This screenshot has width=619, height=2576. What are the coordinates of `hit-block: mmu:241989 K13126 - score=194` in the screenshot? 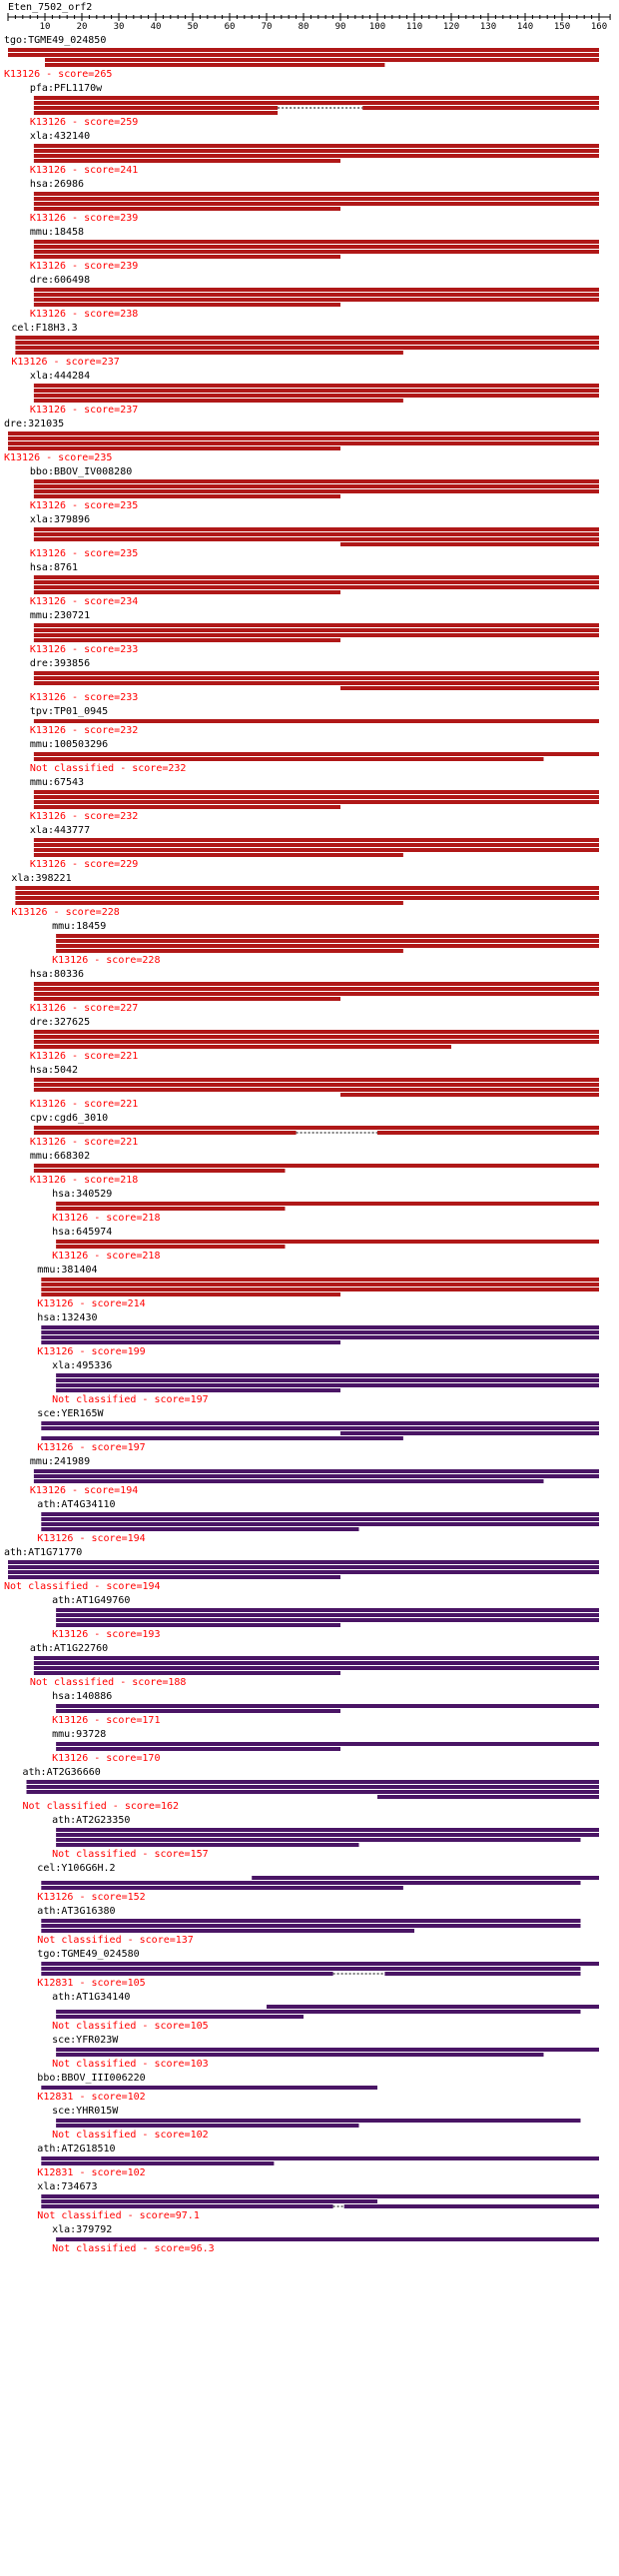 It's located at (314, 1476).